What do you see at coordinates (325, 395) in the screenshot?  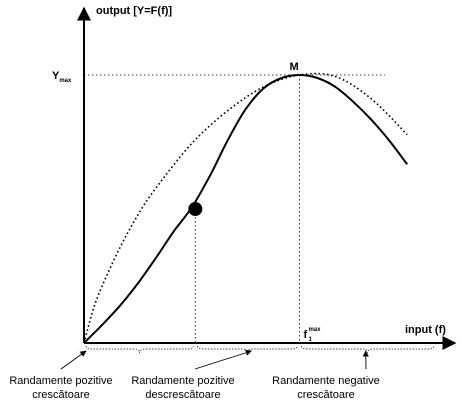 I see `region-label-3-line2: crescătoare` at bounding box center [325, 395].